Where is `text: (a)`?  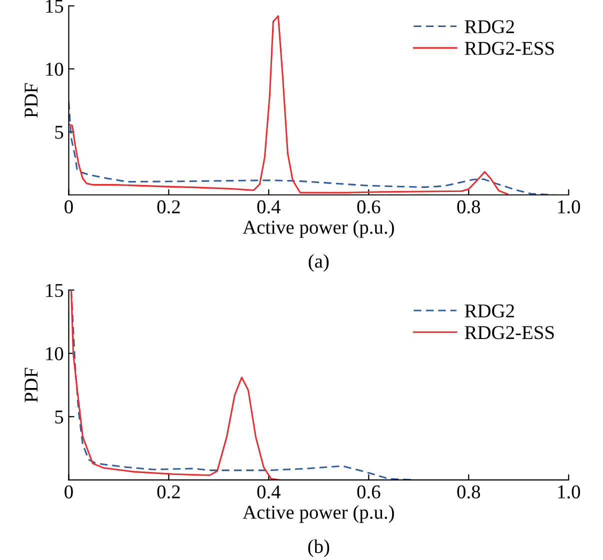
text: (a) is located at coordinates (318, 263).